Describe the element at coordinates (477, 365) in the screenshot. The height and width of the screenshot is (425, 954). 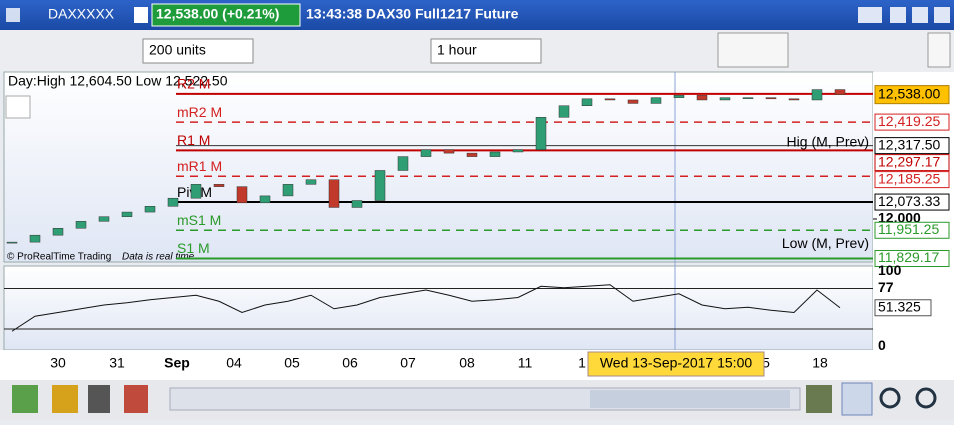
I see `time-axis` at that location.